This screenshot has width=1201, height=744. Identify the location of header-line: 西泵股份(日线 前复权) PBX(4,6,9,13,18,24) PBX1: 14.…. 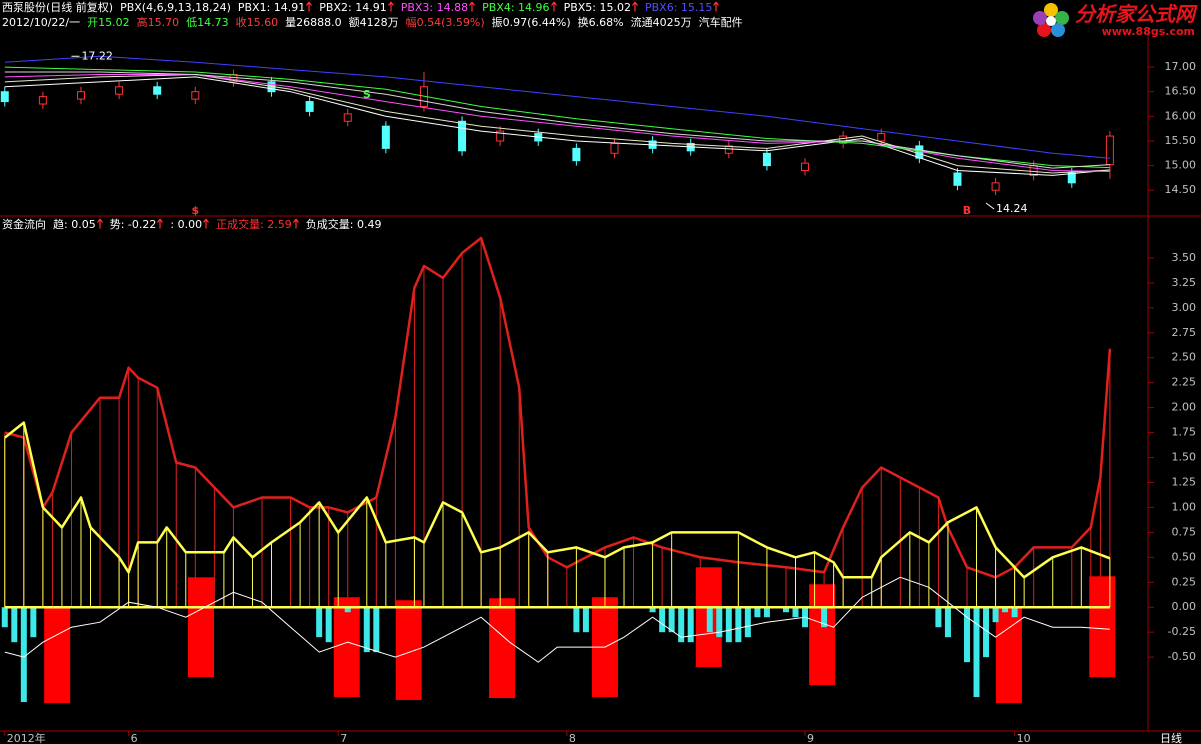
(361, 8).